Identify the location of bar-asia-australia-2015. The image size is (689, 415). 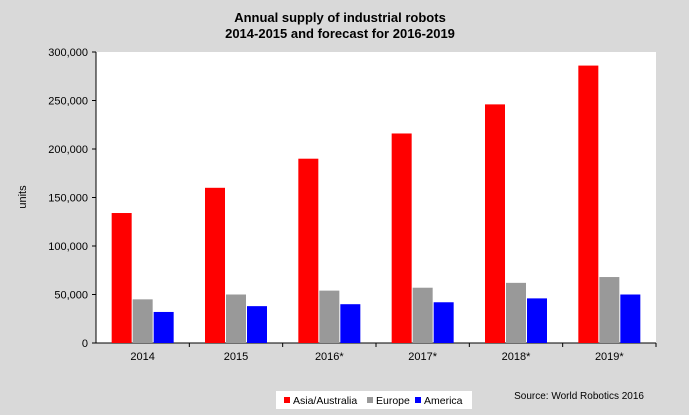
(215, 265).